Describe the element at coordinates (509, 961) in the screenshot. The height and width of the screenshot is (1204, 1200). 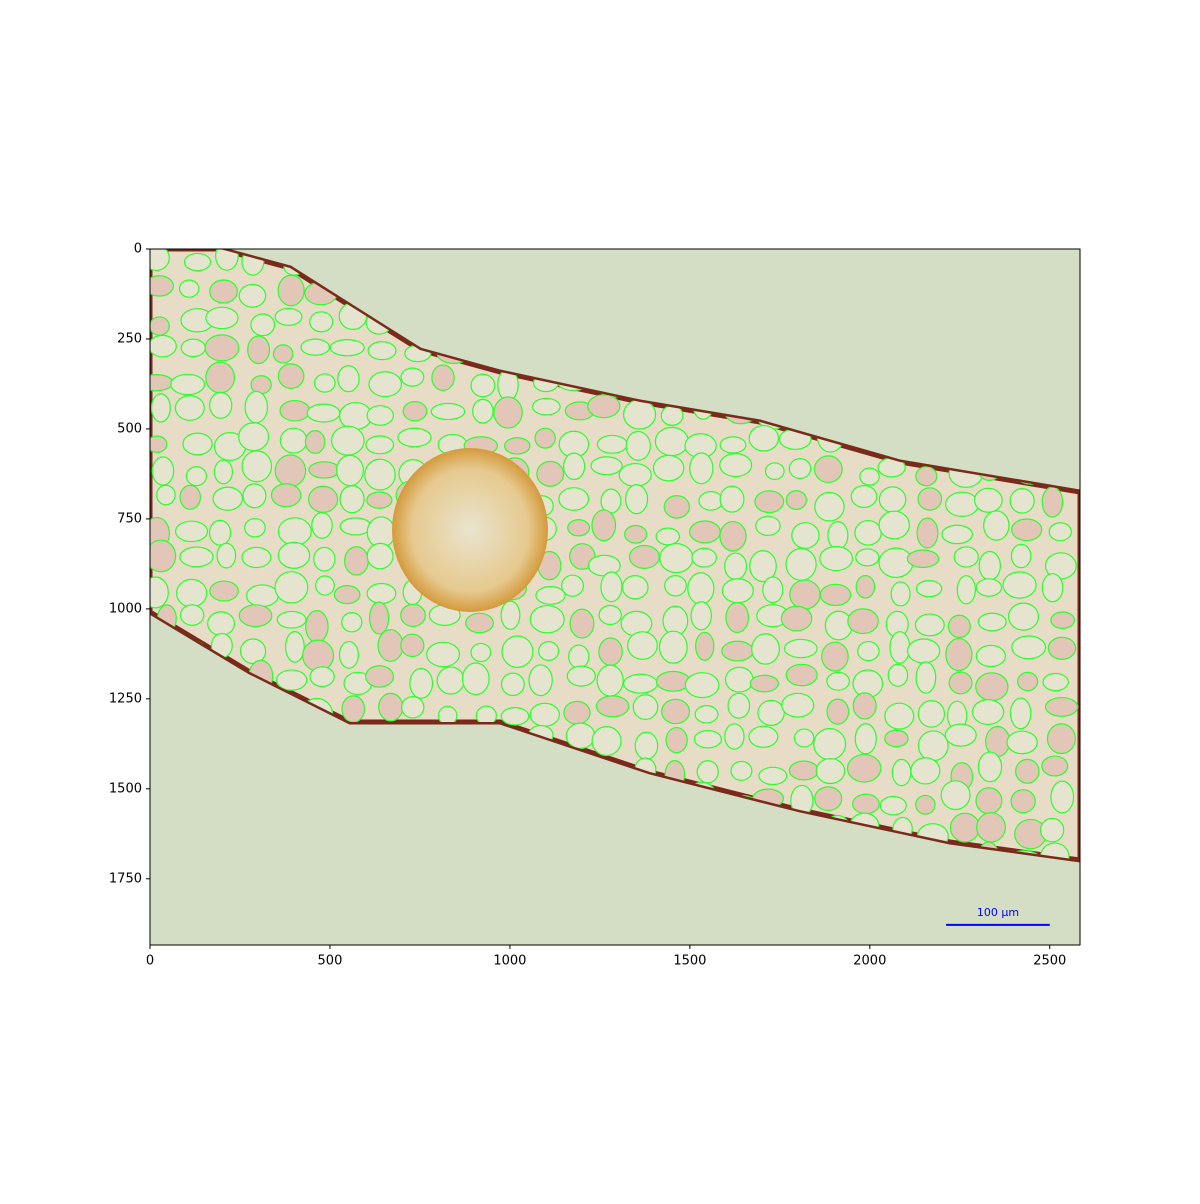
I see `x-tick-label: 1000` at that location.